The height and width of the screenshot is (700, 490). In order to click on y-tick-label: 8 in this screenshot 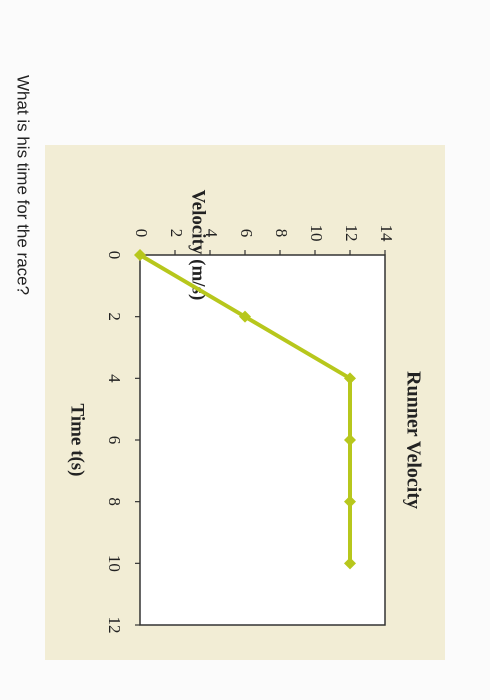, I will do `click(281, 233)`.